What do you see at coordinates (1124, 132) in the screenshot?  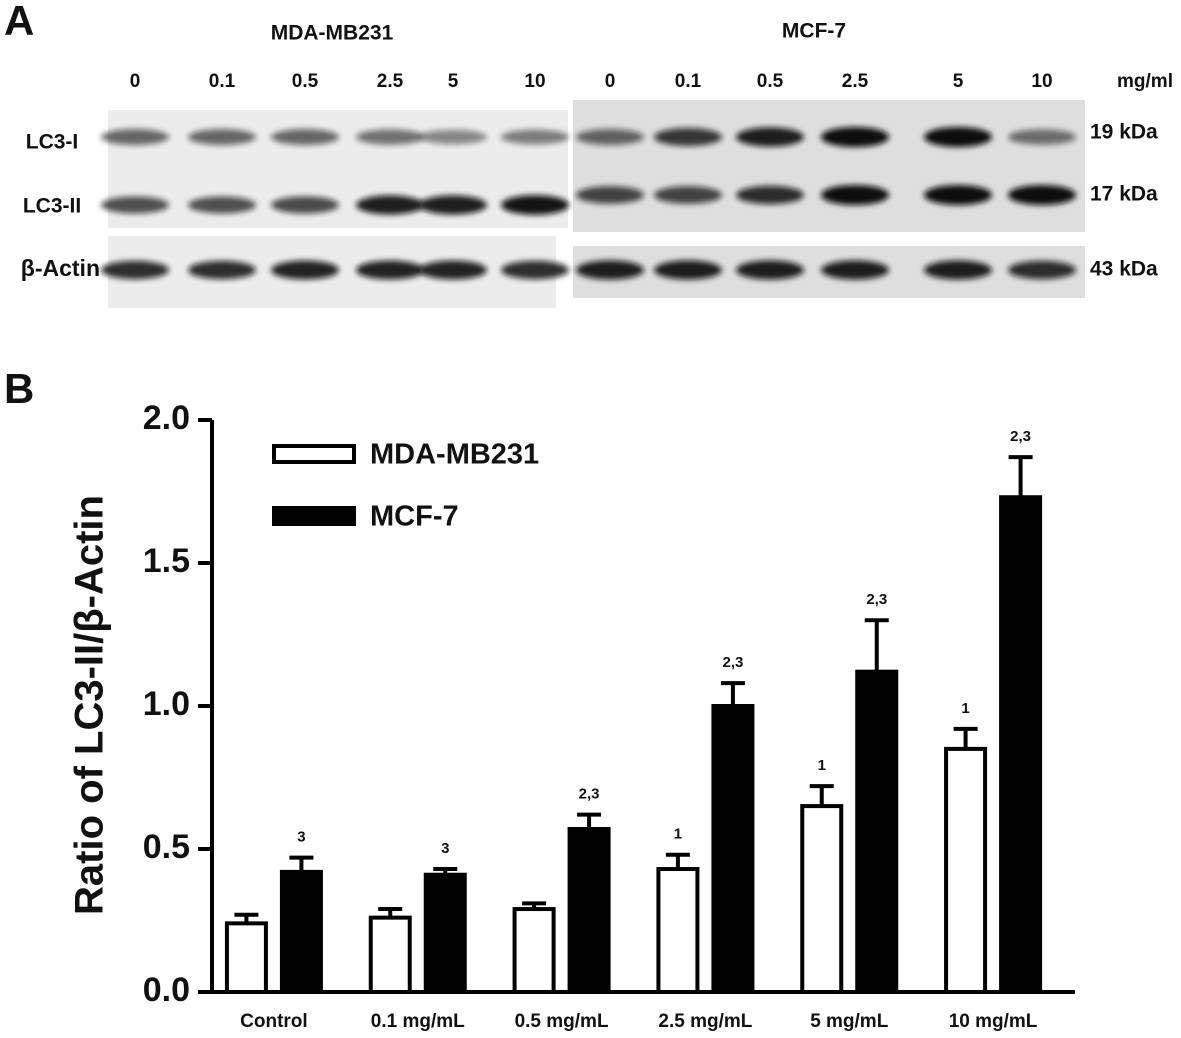 I see `weight-label: 19 kDa` at bounding box center [1124, 132].